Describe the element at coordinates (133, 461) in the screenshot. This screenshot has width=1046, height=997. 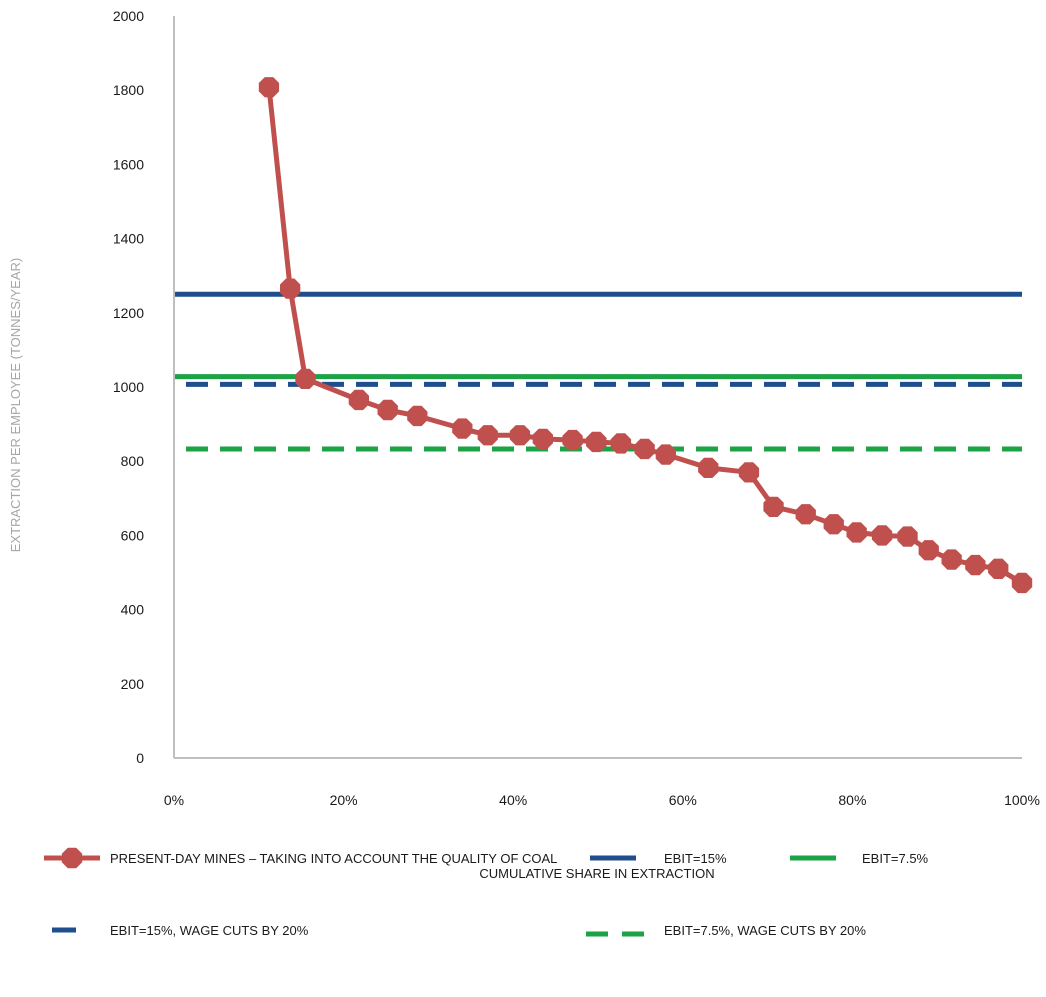
I see `y-tick-label: 800` at that location.